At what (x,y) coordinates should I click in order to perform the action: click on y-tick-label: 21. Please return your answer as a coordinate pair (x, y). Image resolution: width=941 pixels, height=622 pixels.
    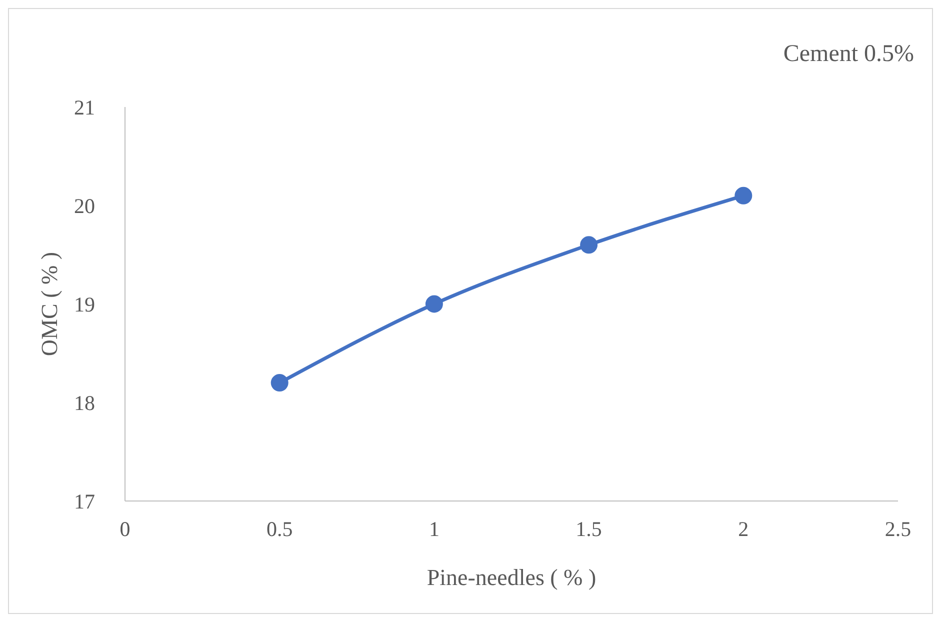
    Looking at the image, I should click on (84, 107).